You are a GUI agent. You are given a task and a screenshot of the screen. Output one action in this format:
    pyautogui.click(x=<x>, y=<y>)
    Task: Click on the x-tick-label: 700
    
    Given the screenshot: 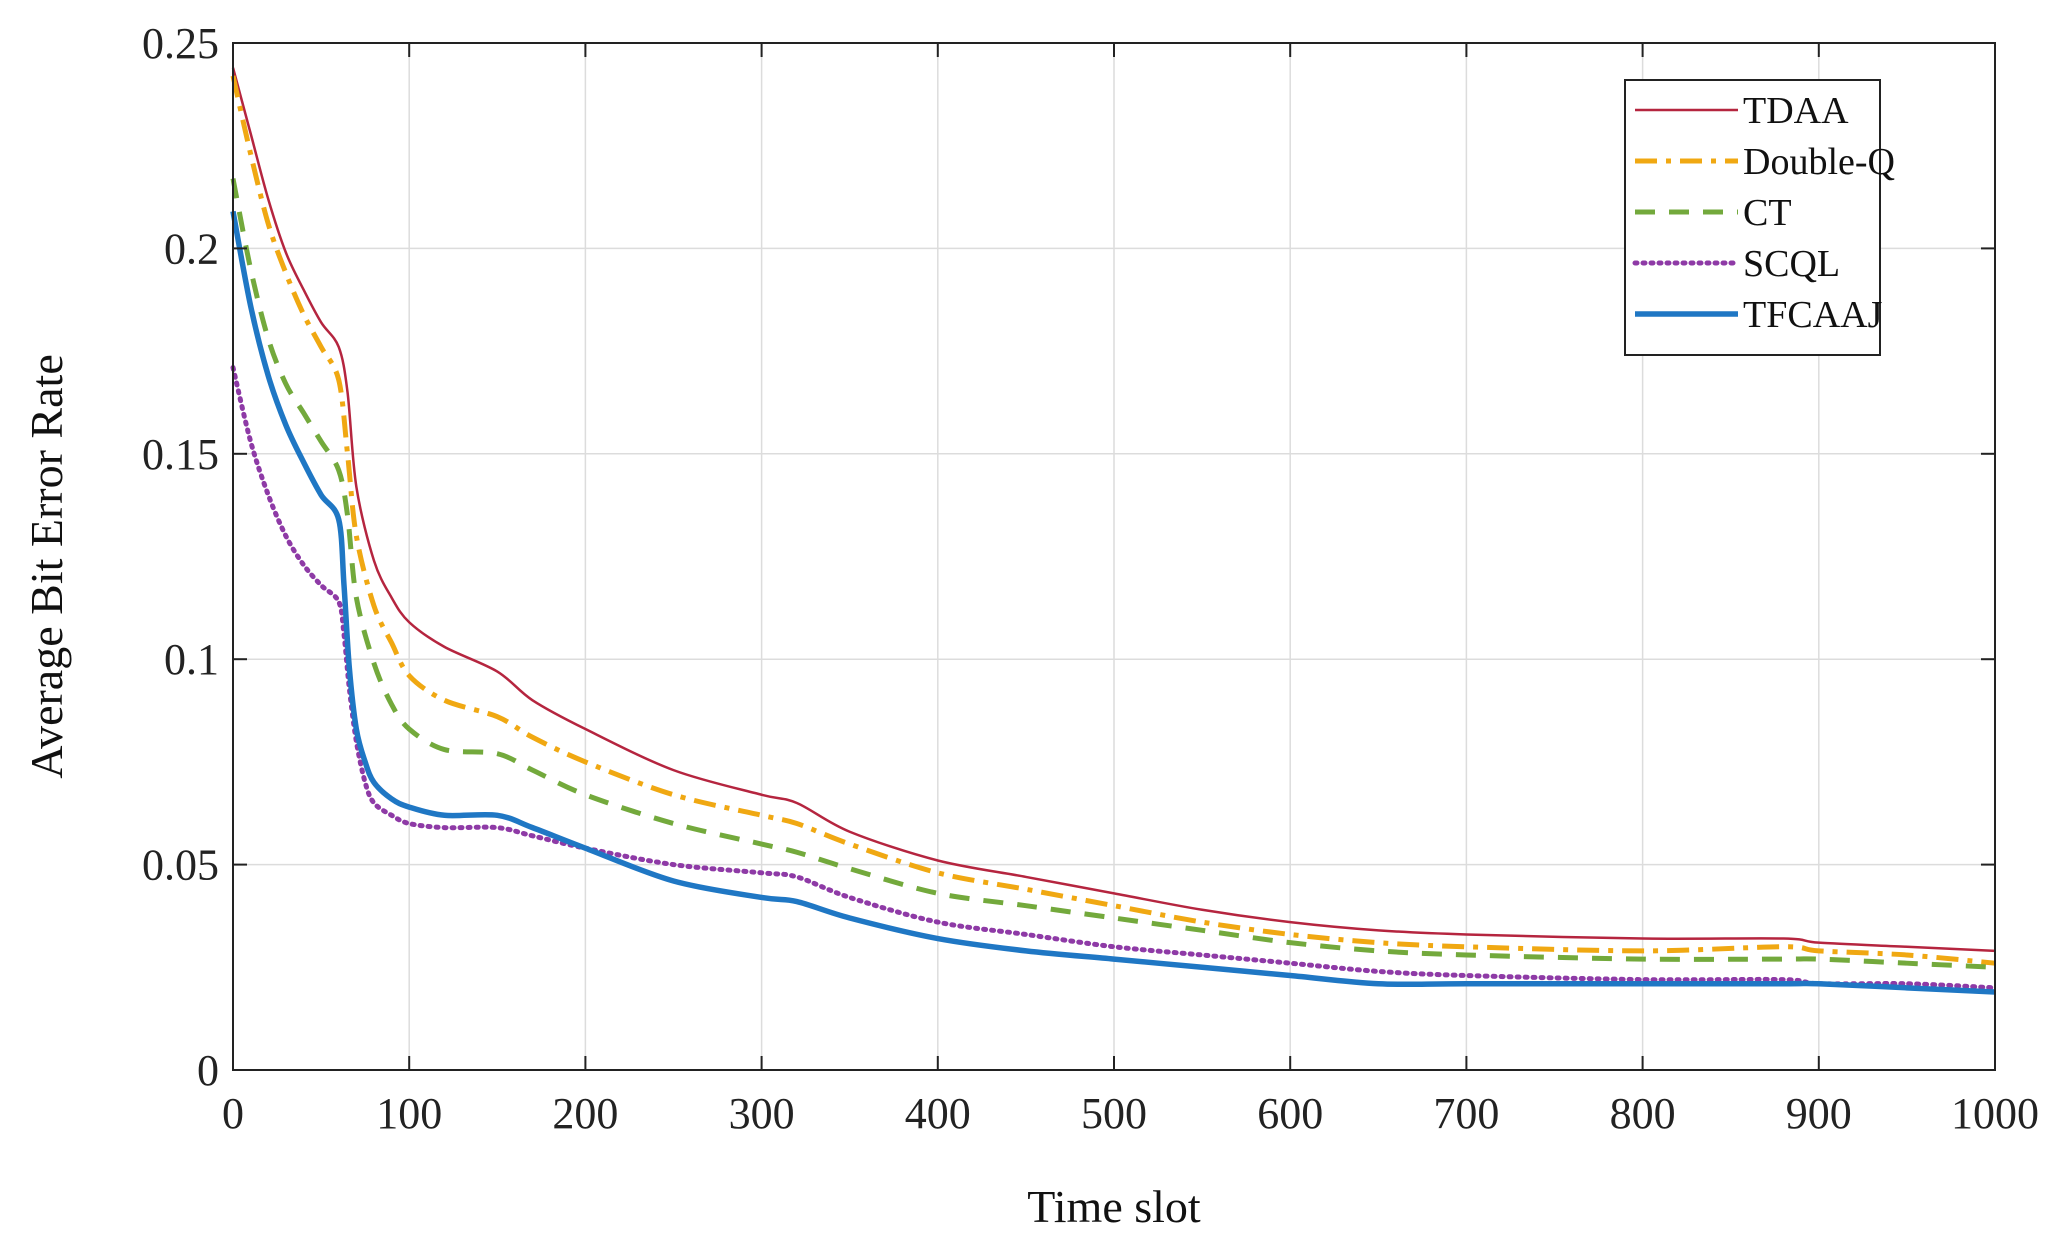 What is the action you would take?
    pyautogui.click(x=1466, y=1113)
    